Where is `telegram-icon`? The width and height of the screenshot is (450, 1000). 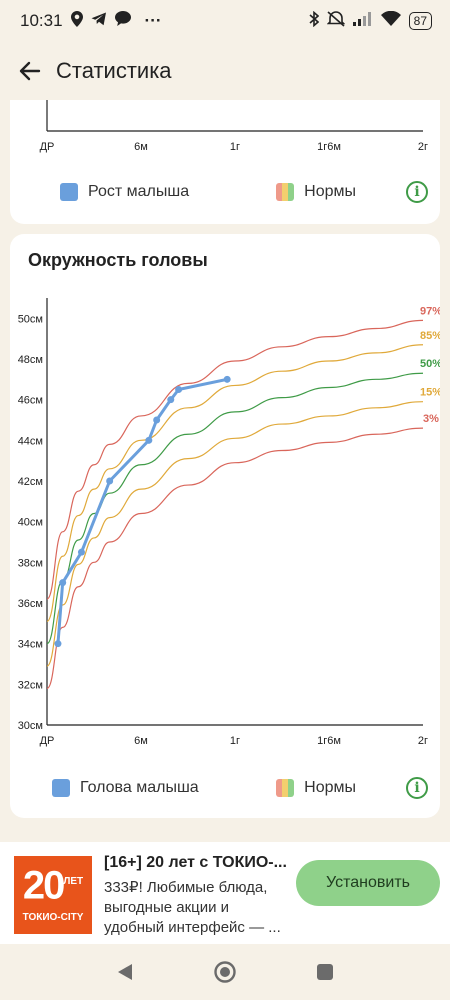
telegram-icon is located at coordinates (99, 21).